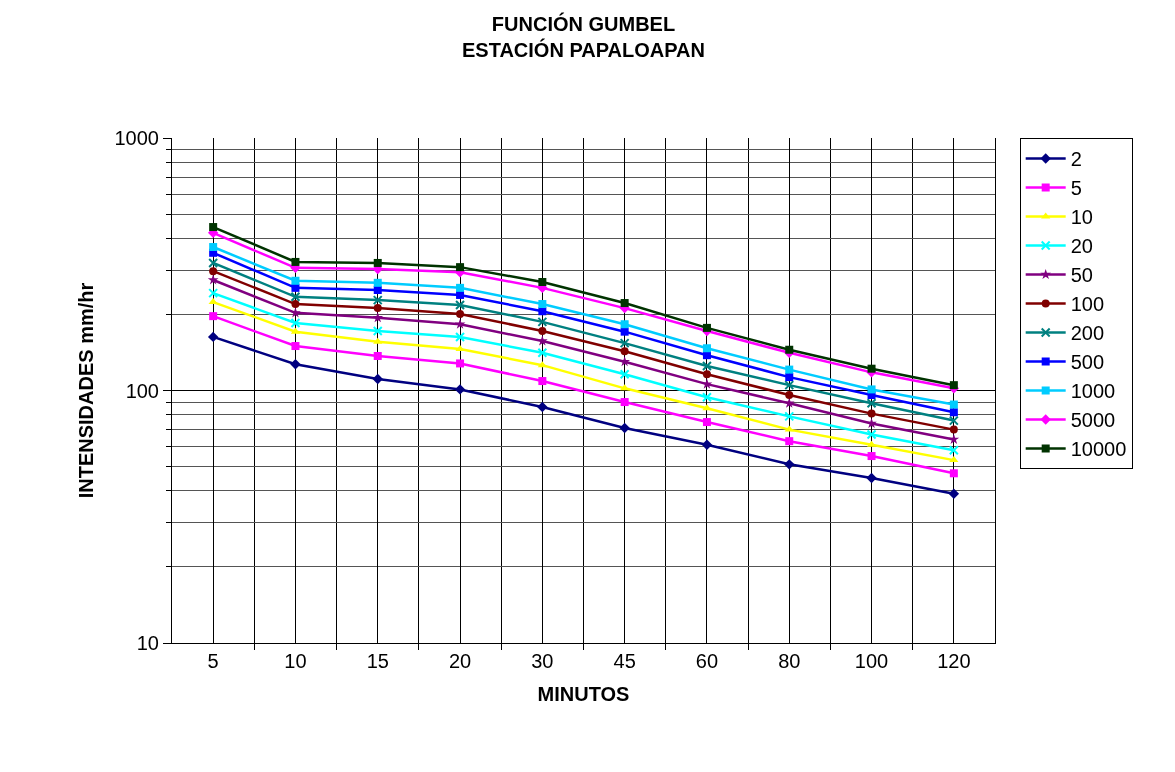 This screenshot has width=1175, height=772. What do you see at coordinates (1093, 420) in the screenshot?
I see `legend-label: 5000` at bounding box center [1093, 420].